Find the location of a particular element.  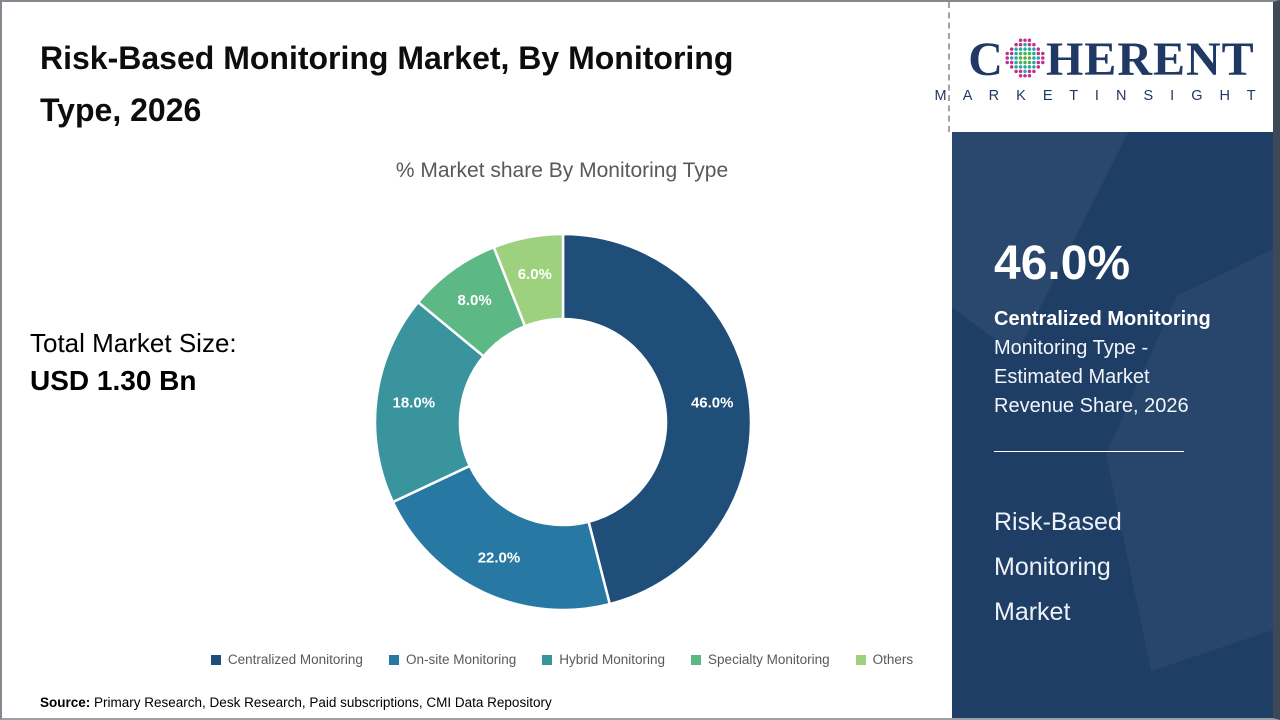

donut-slice-hybrid-monitoring is located at coordinates (429, 402).